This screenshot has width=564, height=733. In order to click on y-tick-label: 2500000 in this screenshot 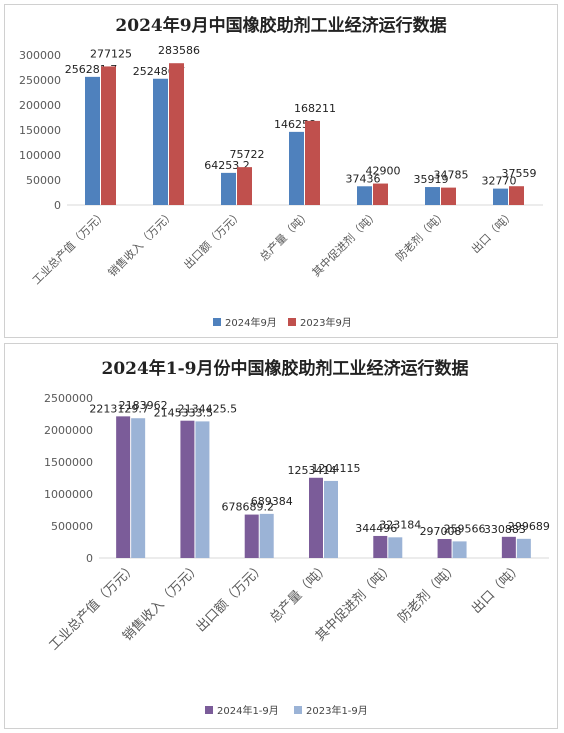, I will do `click(68, 398)`.